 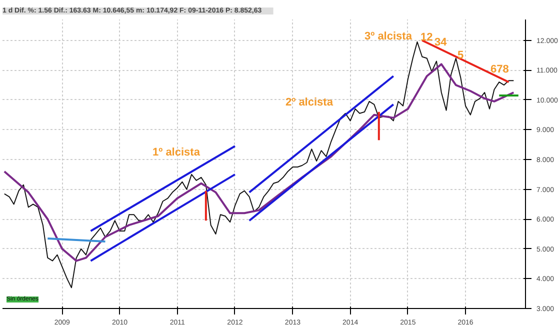 I want to click on annotation: 12, so click(x=426, y=38).